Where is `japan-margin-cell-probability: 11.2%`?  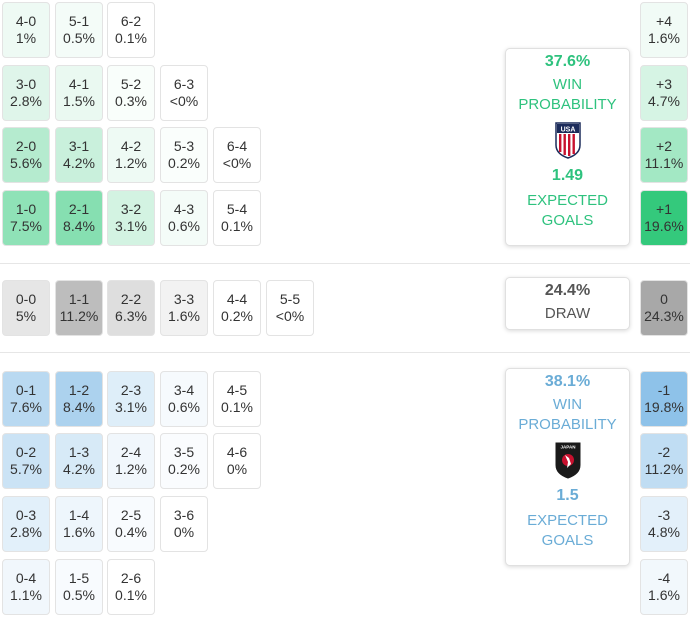
japan-margin-cell-probability: 11.2% is located at coordinates (664, 469).